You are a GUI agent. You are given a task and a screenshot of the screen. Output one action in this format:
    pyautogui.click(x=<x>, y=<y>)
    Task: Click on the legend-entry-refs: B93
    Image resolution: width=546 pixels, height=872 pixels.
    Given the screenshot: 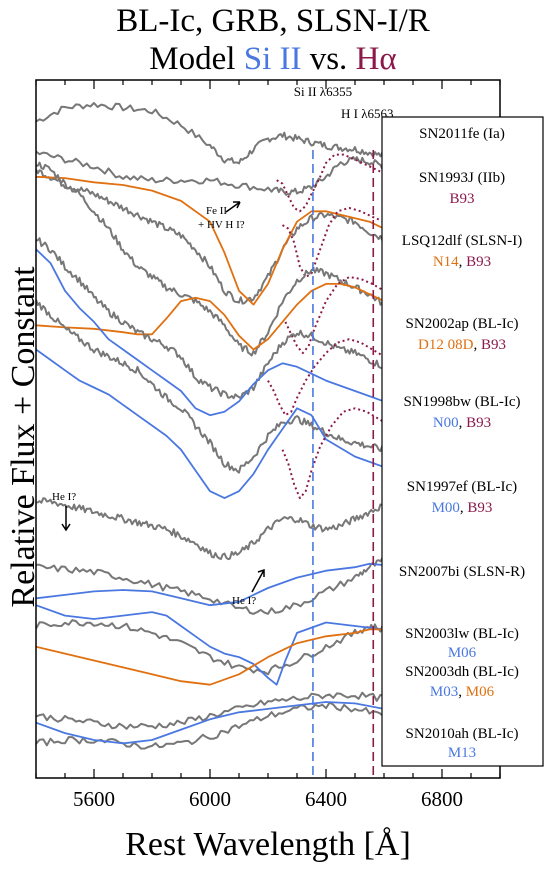 What is the action you would take?
    pyautogui.click(x=461, y=199)
    